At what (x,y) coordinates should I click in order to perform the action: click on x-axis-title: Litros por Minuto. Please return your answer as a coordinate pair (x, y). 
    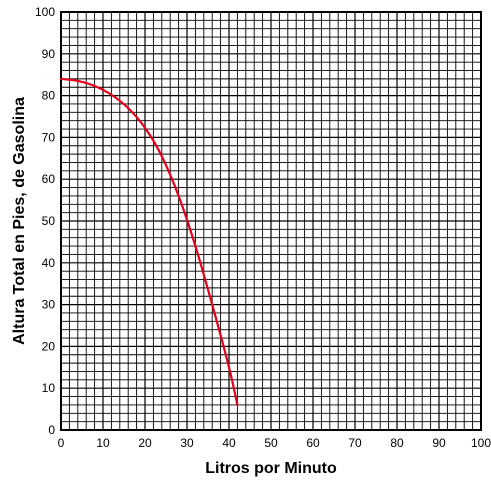
    Looking at the image, I should click on (271, 468).